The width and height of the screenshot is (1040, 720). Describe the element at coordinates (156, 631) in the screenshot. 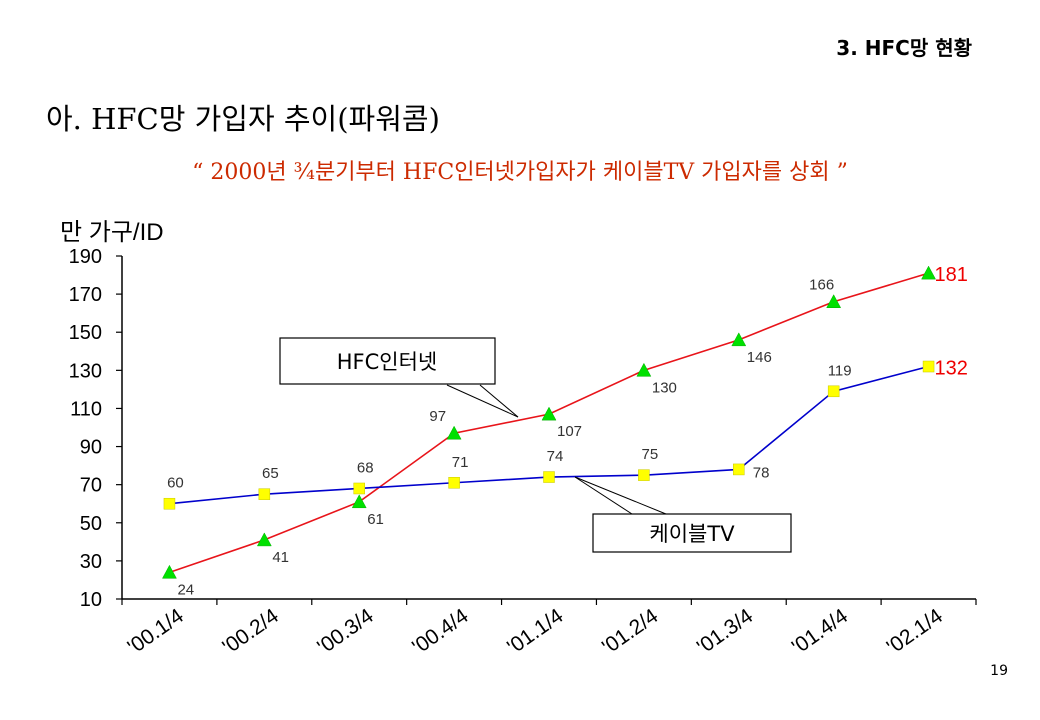

I see `x-tick-label: '00.1/4` at that location.